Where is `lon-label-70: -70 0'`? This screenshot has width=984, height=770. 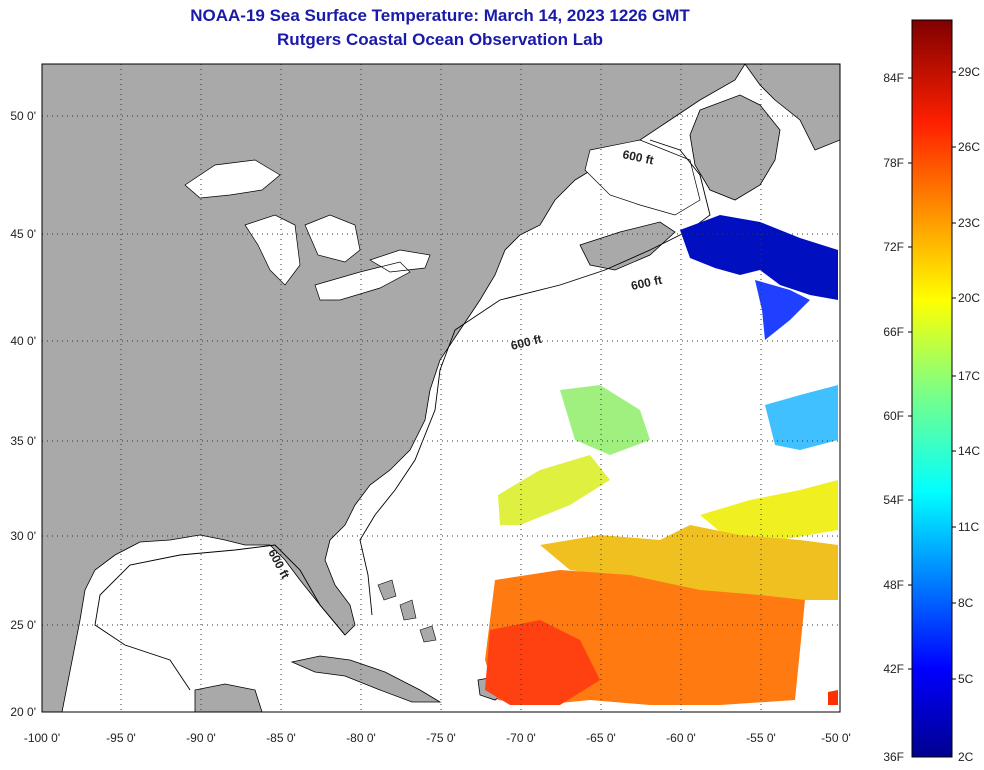 lon-label-70: -70 0' is located at coordinates (521, 738).